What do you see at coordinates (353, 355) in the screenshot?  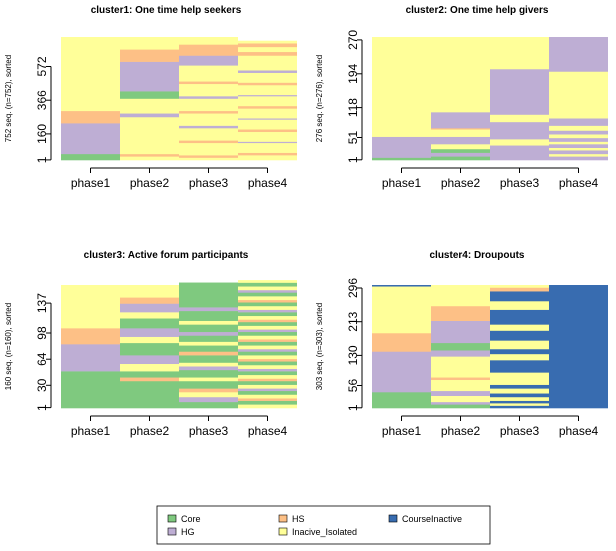 I see `y-tick-label: 130` at bounding box center [353, 355].